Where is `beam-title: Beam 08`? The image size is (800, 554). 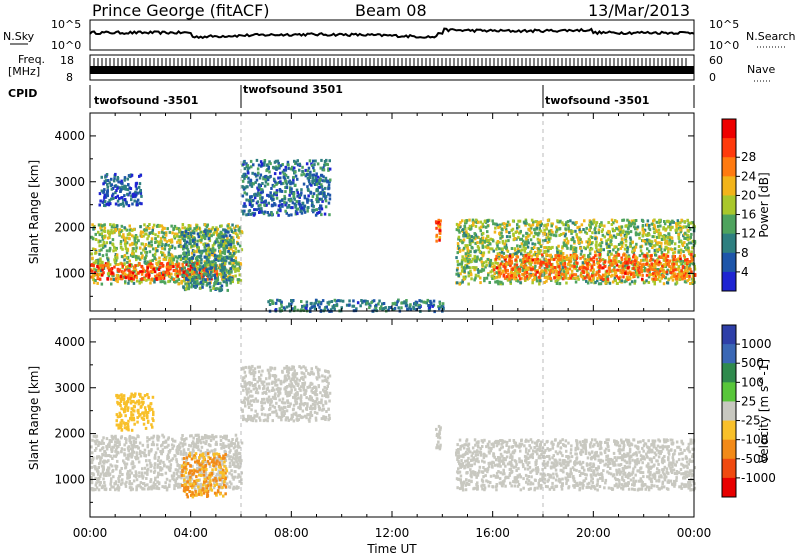 beam-title: Beam 08 is located at coordinates (391, 10).